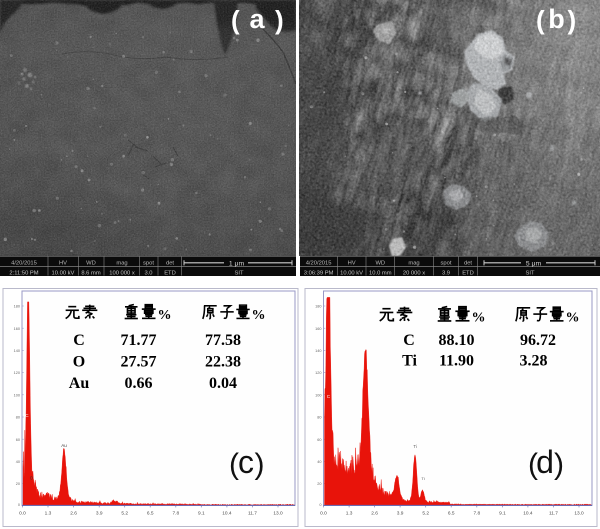 Image resolution: width=600 pixels, height=529 pixels. Describe the element at coordinates (351, 273) in the screenshot. I see `svg-text: 10.00 kV` at that location.